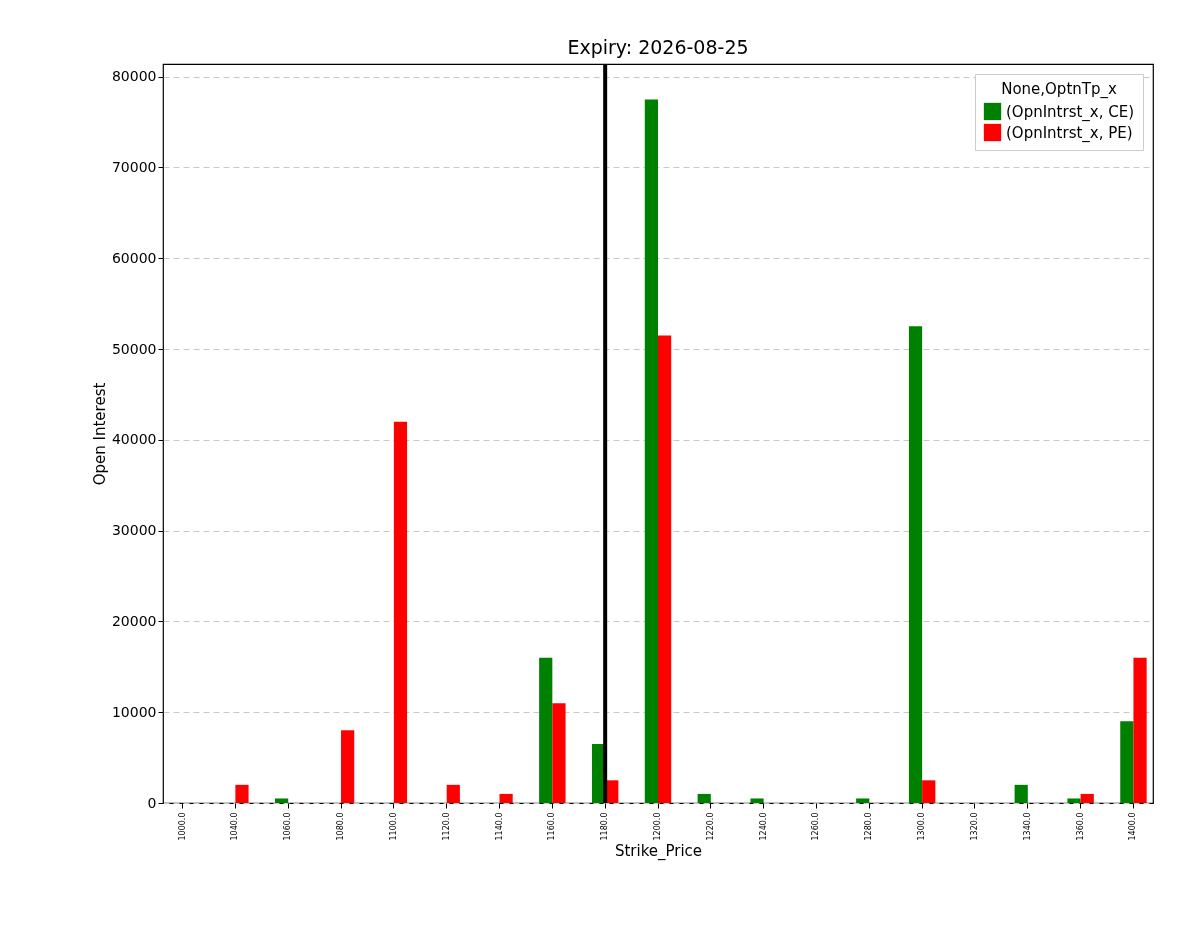  What do you see at coordinates (152, 802) in the screenshot?
I see `y-tick-label: 0` at bounding box center [152, 802].